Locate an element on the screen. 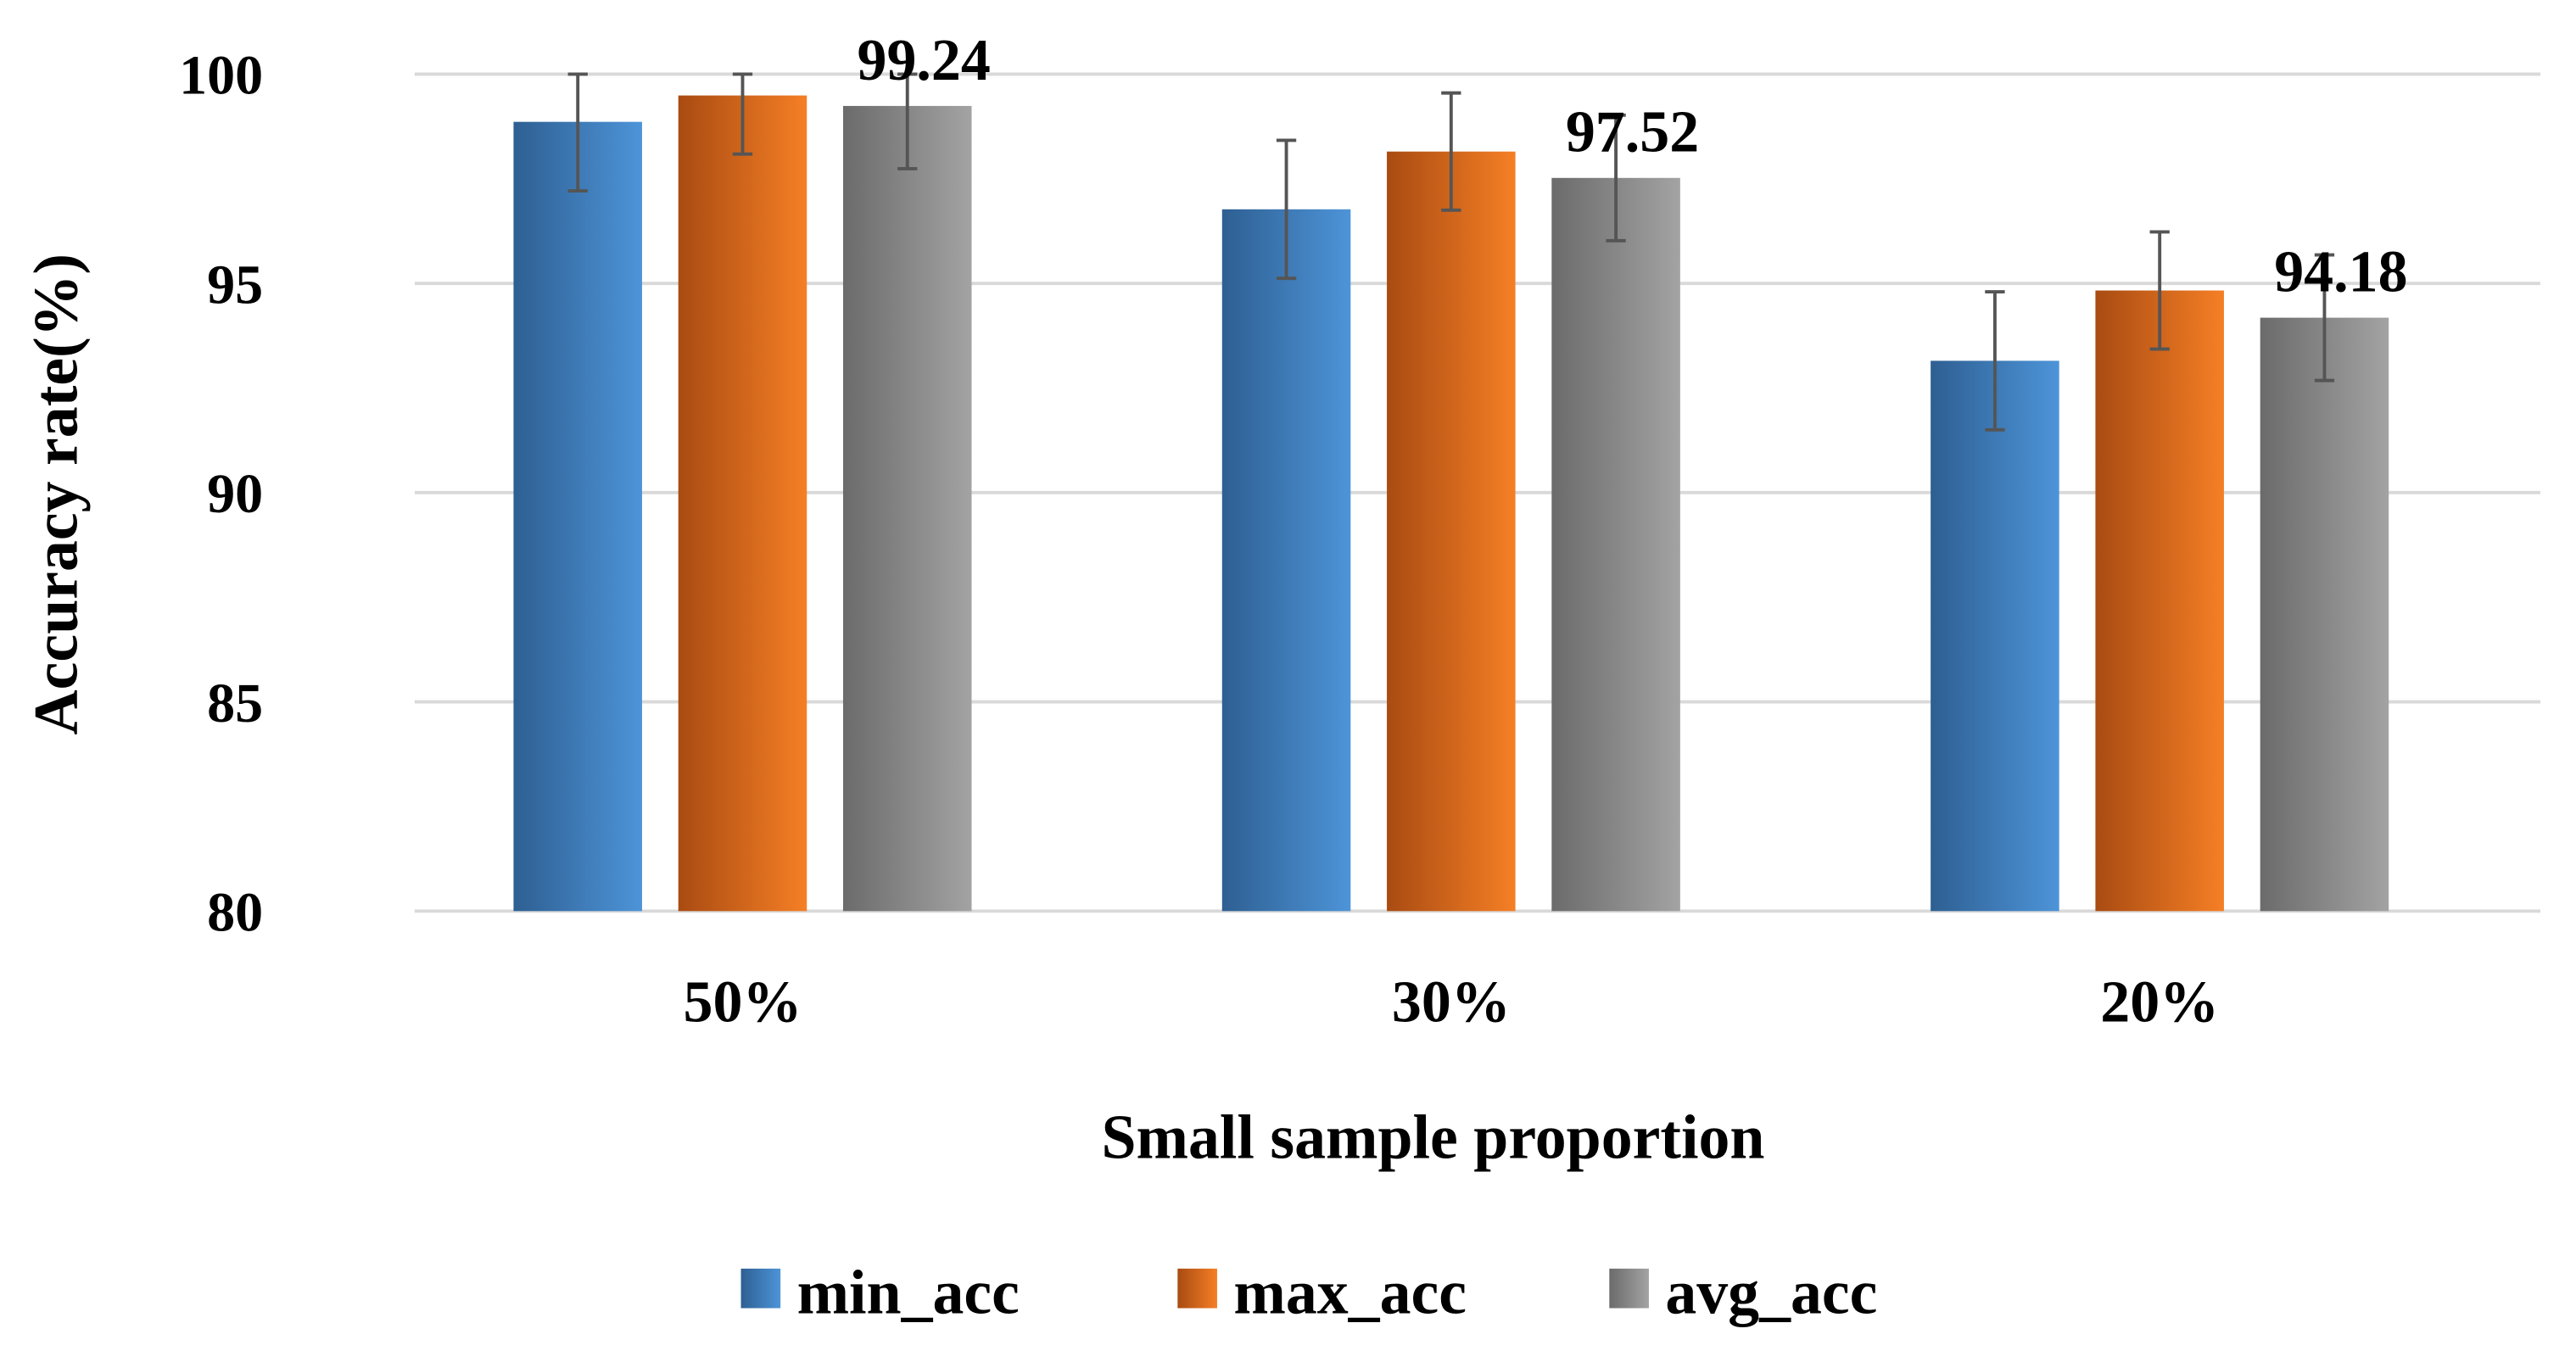 Image resolution: width=2576 pixels, height=1351 pixels. x-tick-label: 30% is located at coordinates (1451, 1002).